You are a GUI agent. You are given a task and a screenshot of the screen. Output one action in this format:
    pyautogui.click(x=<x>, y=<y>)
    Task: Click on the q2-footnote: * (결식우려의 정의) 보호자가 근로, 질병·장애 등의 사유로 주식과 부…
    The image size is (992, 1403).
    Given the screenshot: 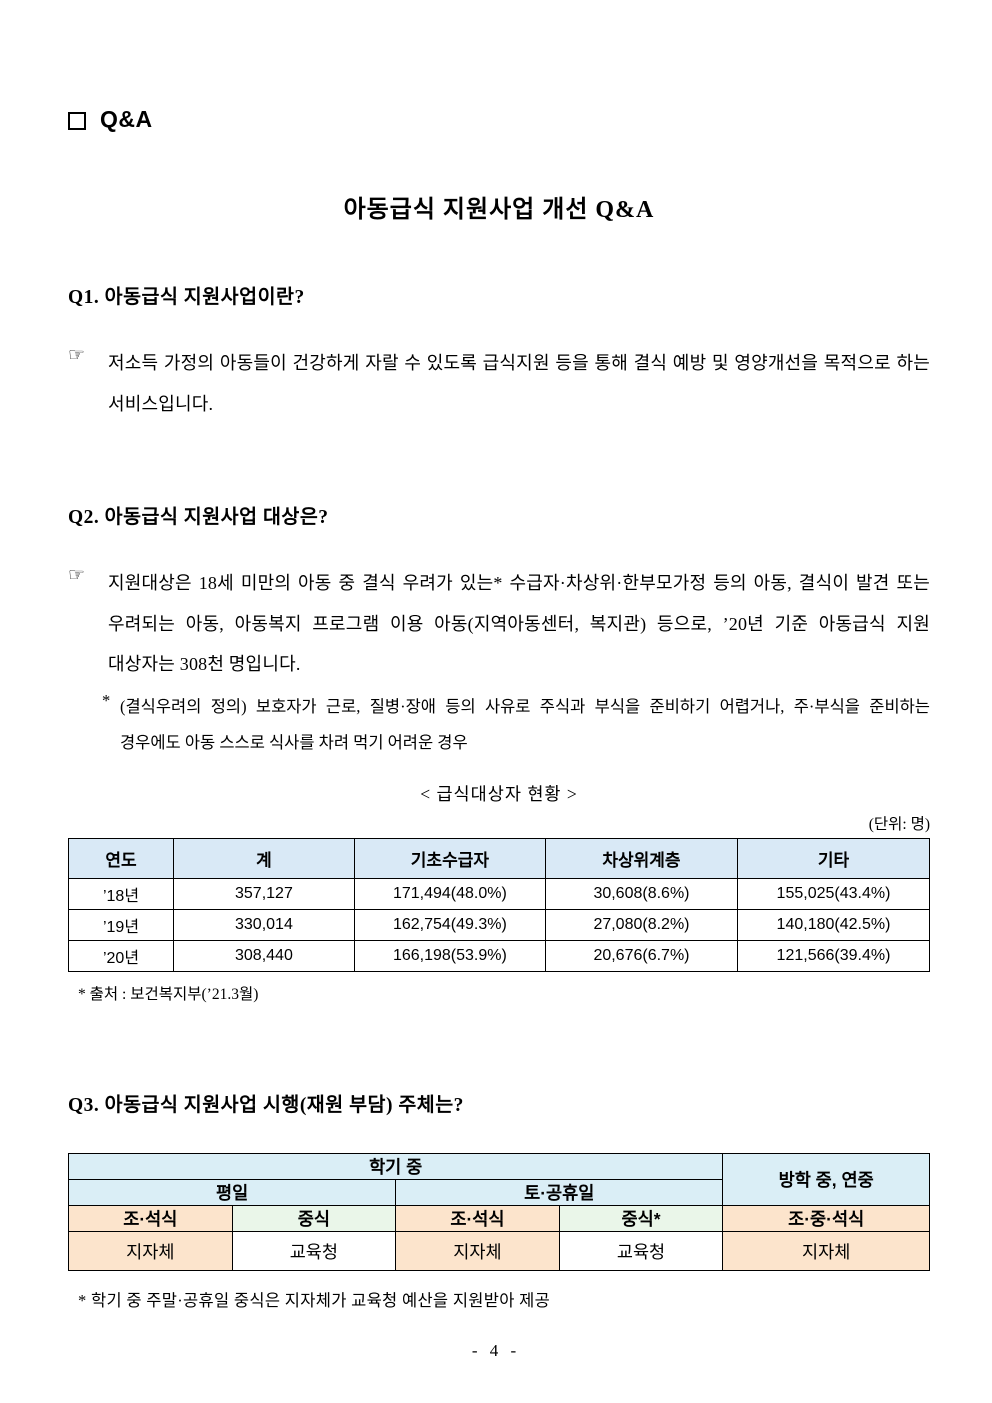 What is the action you would take?
    pyautogui.click(x=516, y=725)
    